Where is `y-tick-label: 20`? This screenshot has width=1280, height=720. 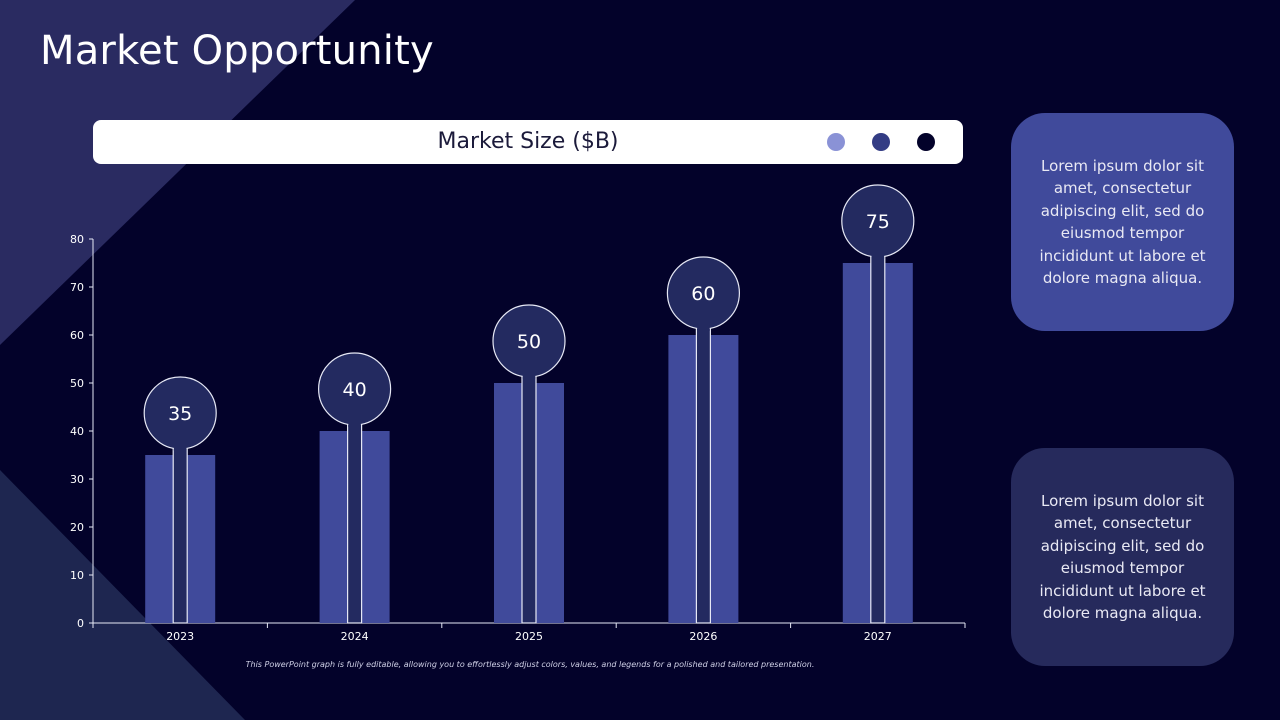 y-tick-label: 20 is located at coordinates (77, 527).